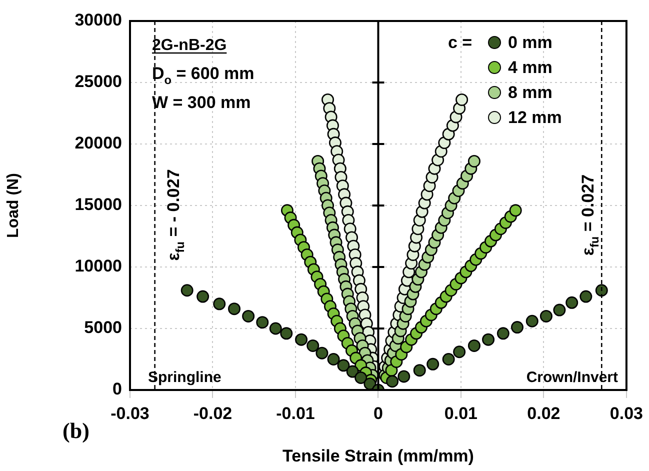 This screenshot has height=471, width=649. Describe the element at coordinates (627, 413) in the screenshot. I see `x-tick-label: 0.03` at that location.